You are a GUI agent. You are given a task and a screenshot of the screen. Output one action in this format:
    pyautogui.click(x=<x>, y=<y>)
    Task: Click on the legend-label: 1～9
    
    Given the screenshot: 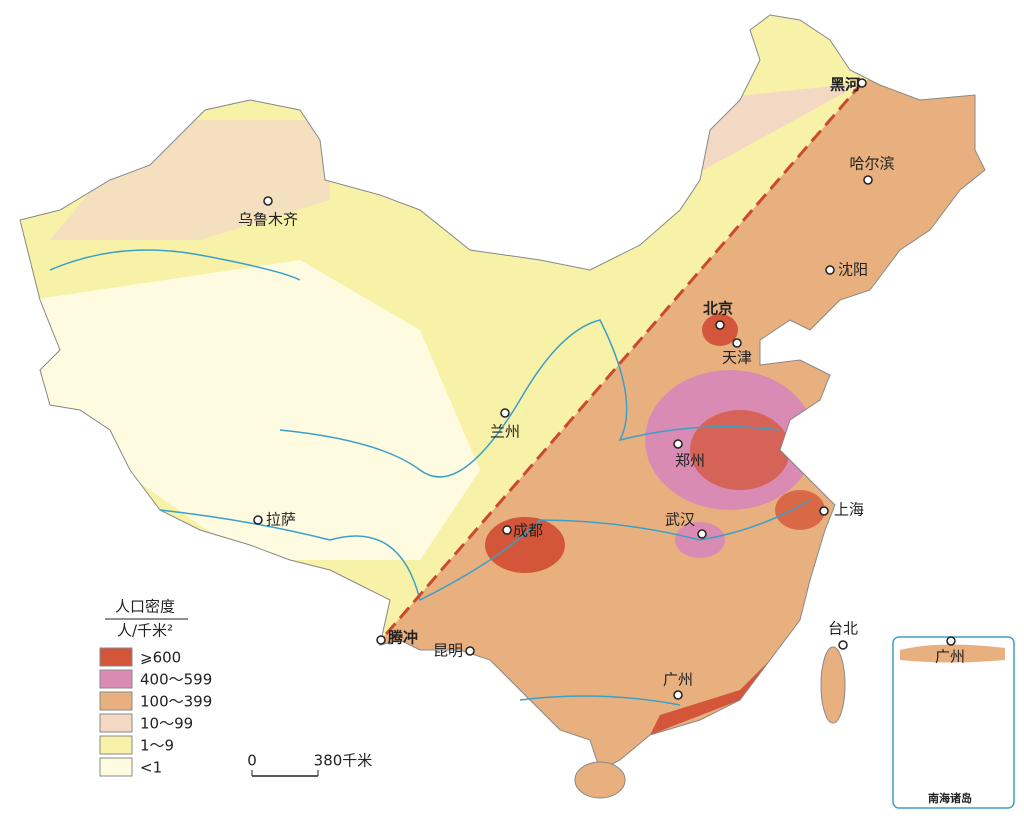 What is the action you would take?
    pyautogui.click(x=157, y=746)
    